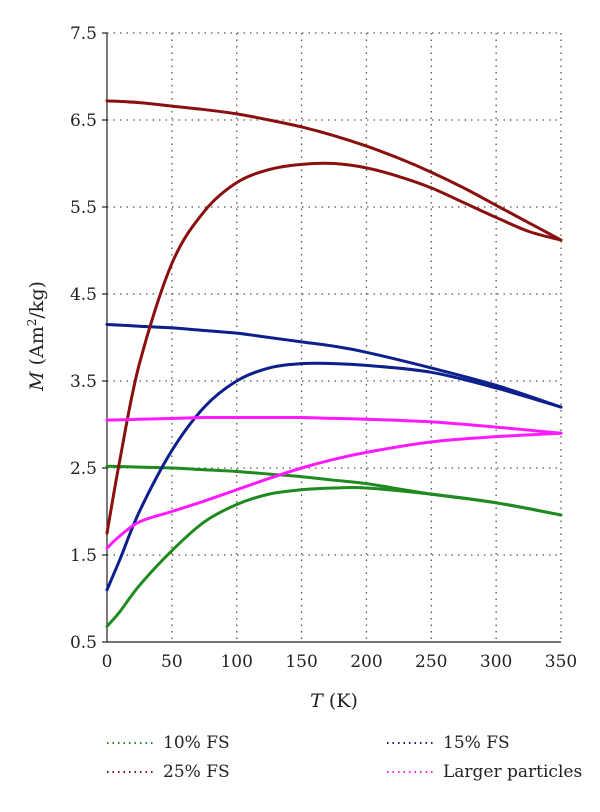 The height and width of the screenshot is (812, 600). Describe the element at coordinates (476, 743) in the screenshot. I see `legend-label: 15% FS` at that location.